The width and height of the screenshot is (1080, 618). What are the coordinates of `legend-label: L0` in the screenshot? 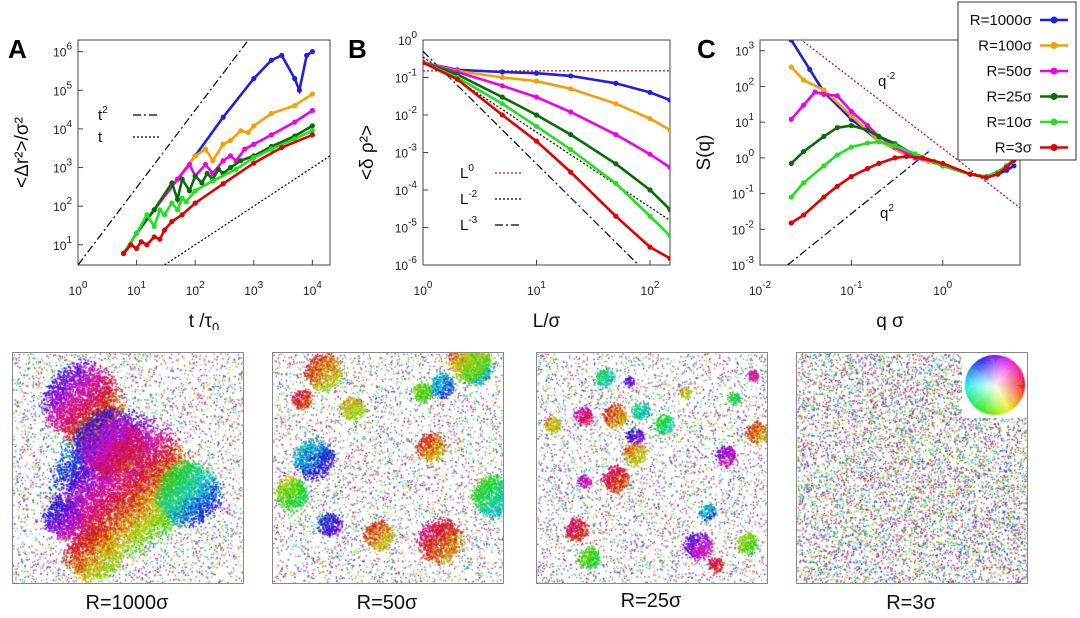 It's located at (467, 172).